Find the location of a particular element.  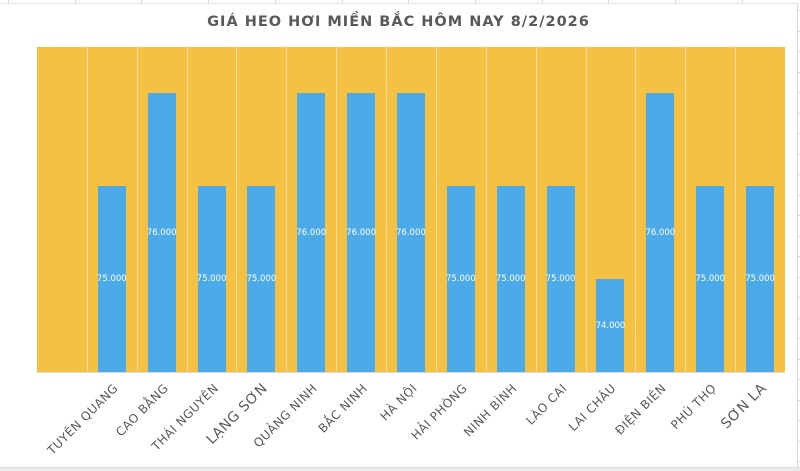

x-axis-label: BẮC NINH is located at coordinates (343, 408).